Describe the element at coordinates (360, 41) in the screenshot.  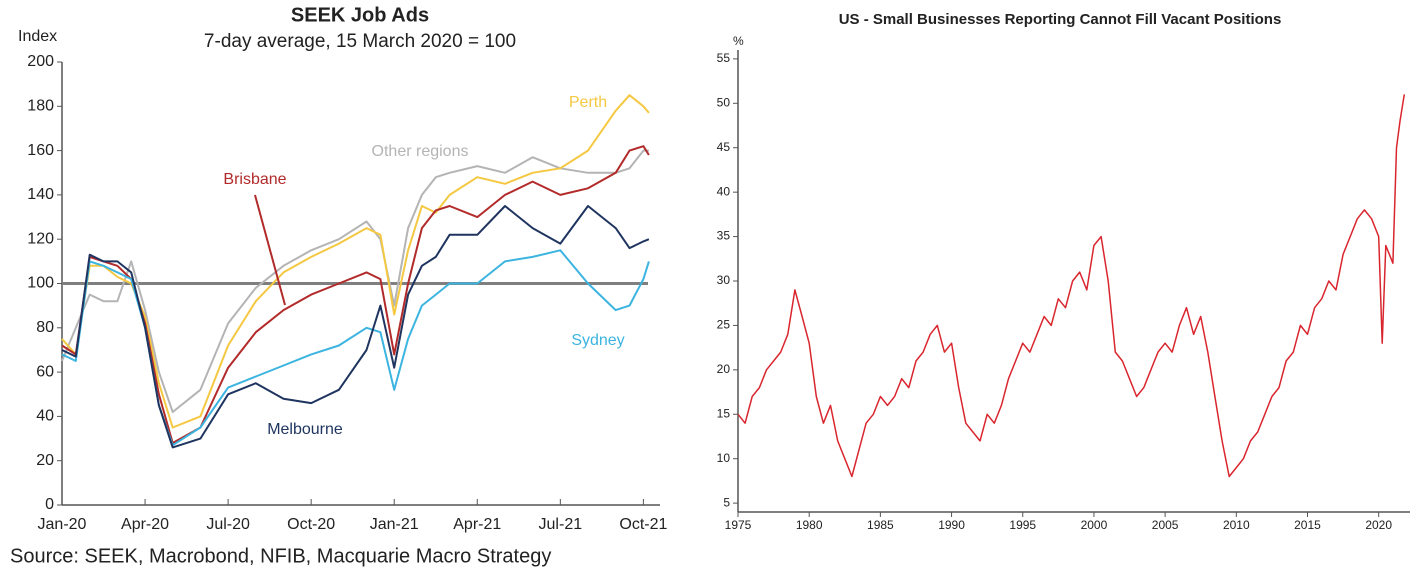
I see `chart-subtitle: 7-day average, 15 March 2020 = 100` at that location.